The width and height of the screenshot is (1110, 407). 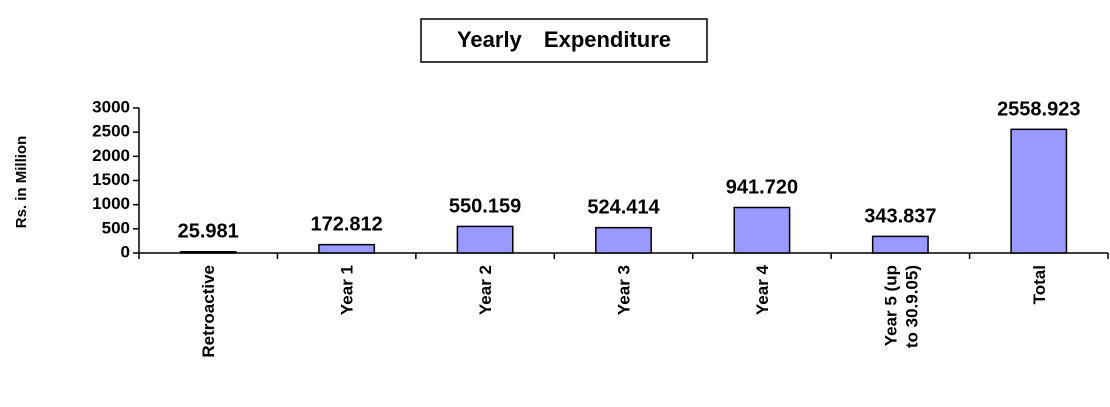 What do you see at coordinates (111, 155) in the screenshot?
I see `y-tick-label: 2000` at bounding box center [111, 155].